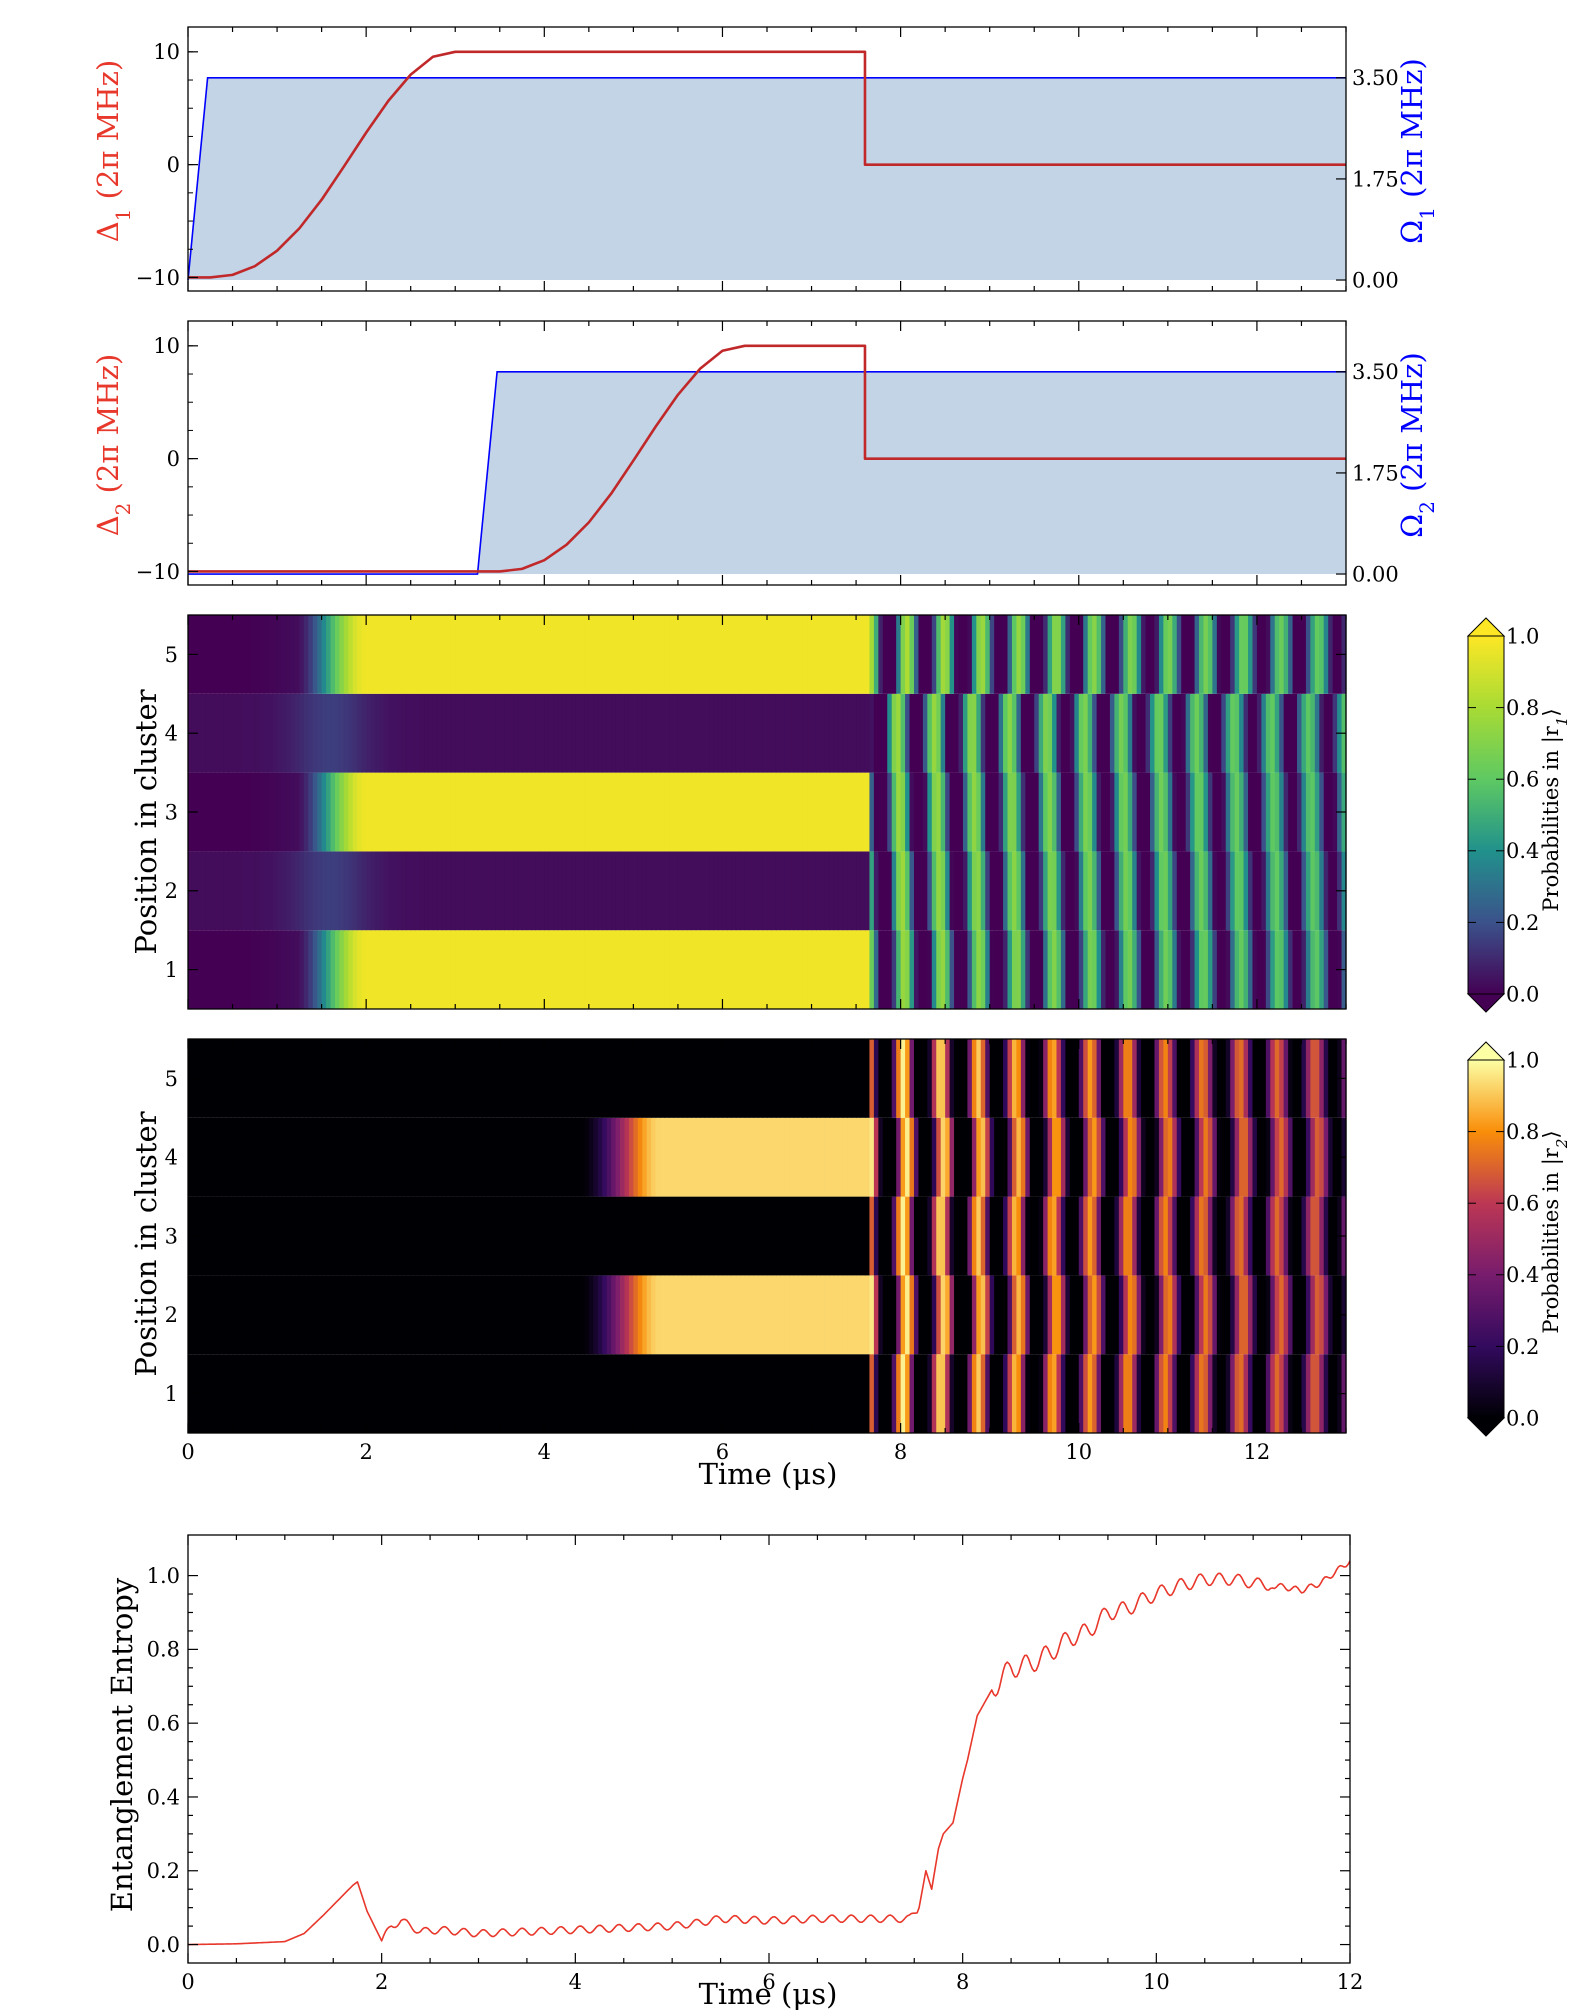  I want to click on rabi-line, so click(766, 179).